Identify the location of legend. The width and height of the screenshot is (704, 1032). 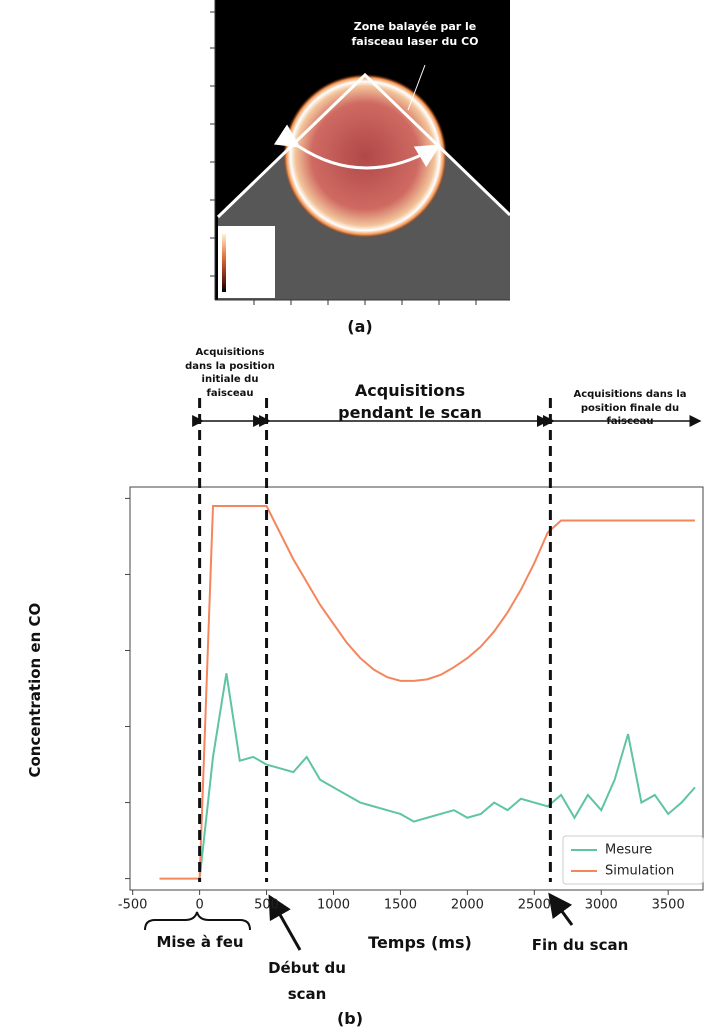
(633, 860).